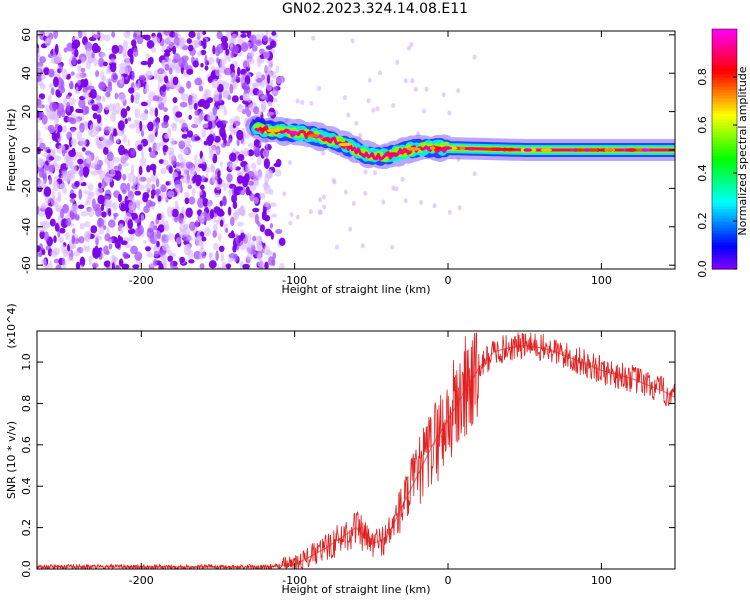 The width and height of the screenshot is (750, 600). I want to click on y-axis-label: SNR (10 * v/v), so click(11, 460).